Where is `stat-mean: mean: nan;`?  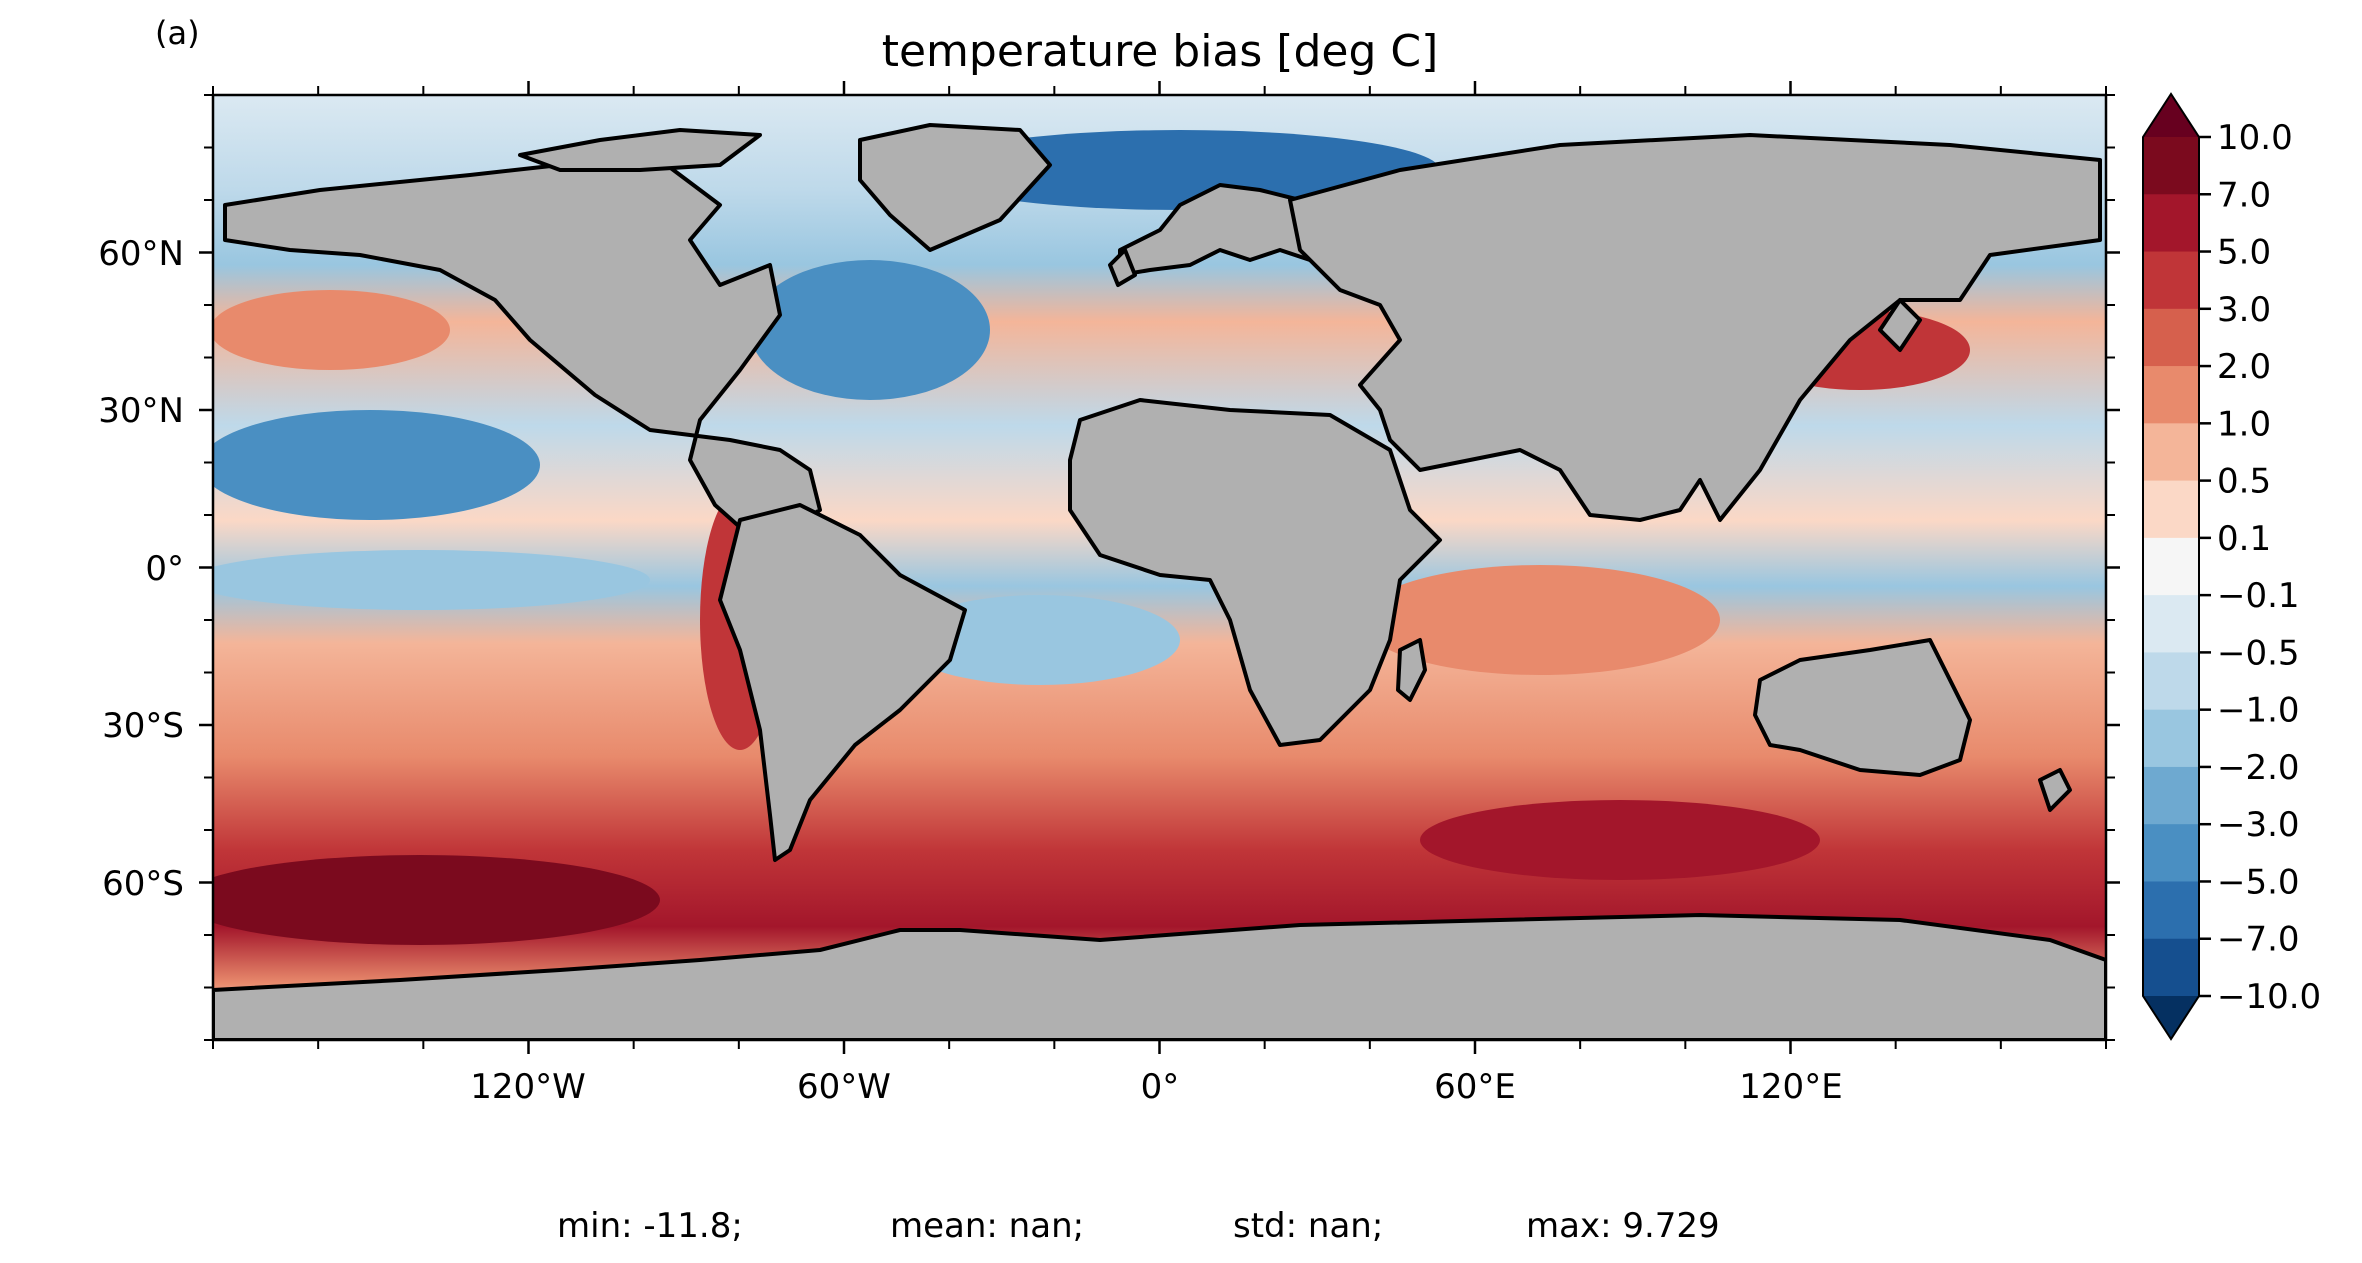 stat-mean: mean: nan; is located at coordinates (987, 1226).